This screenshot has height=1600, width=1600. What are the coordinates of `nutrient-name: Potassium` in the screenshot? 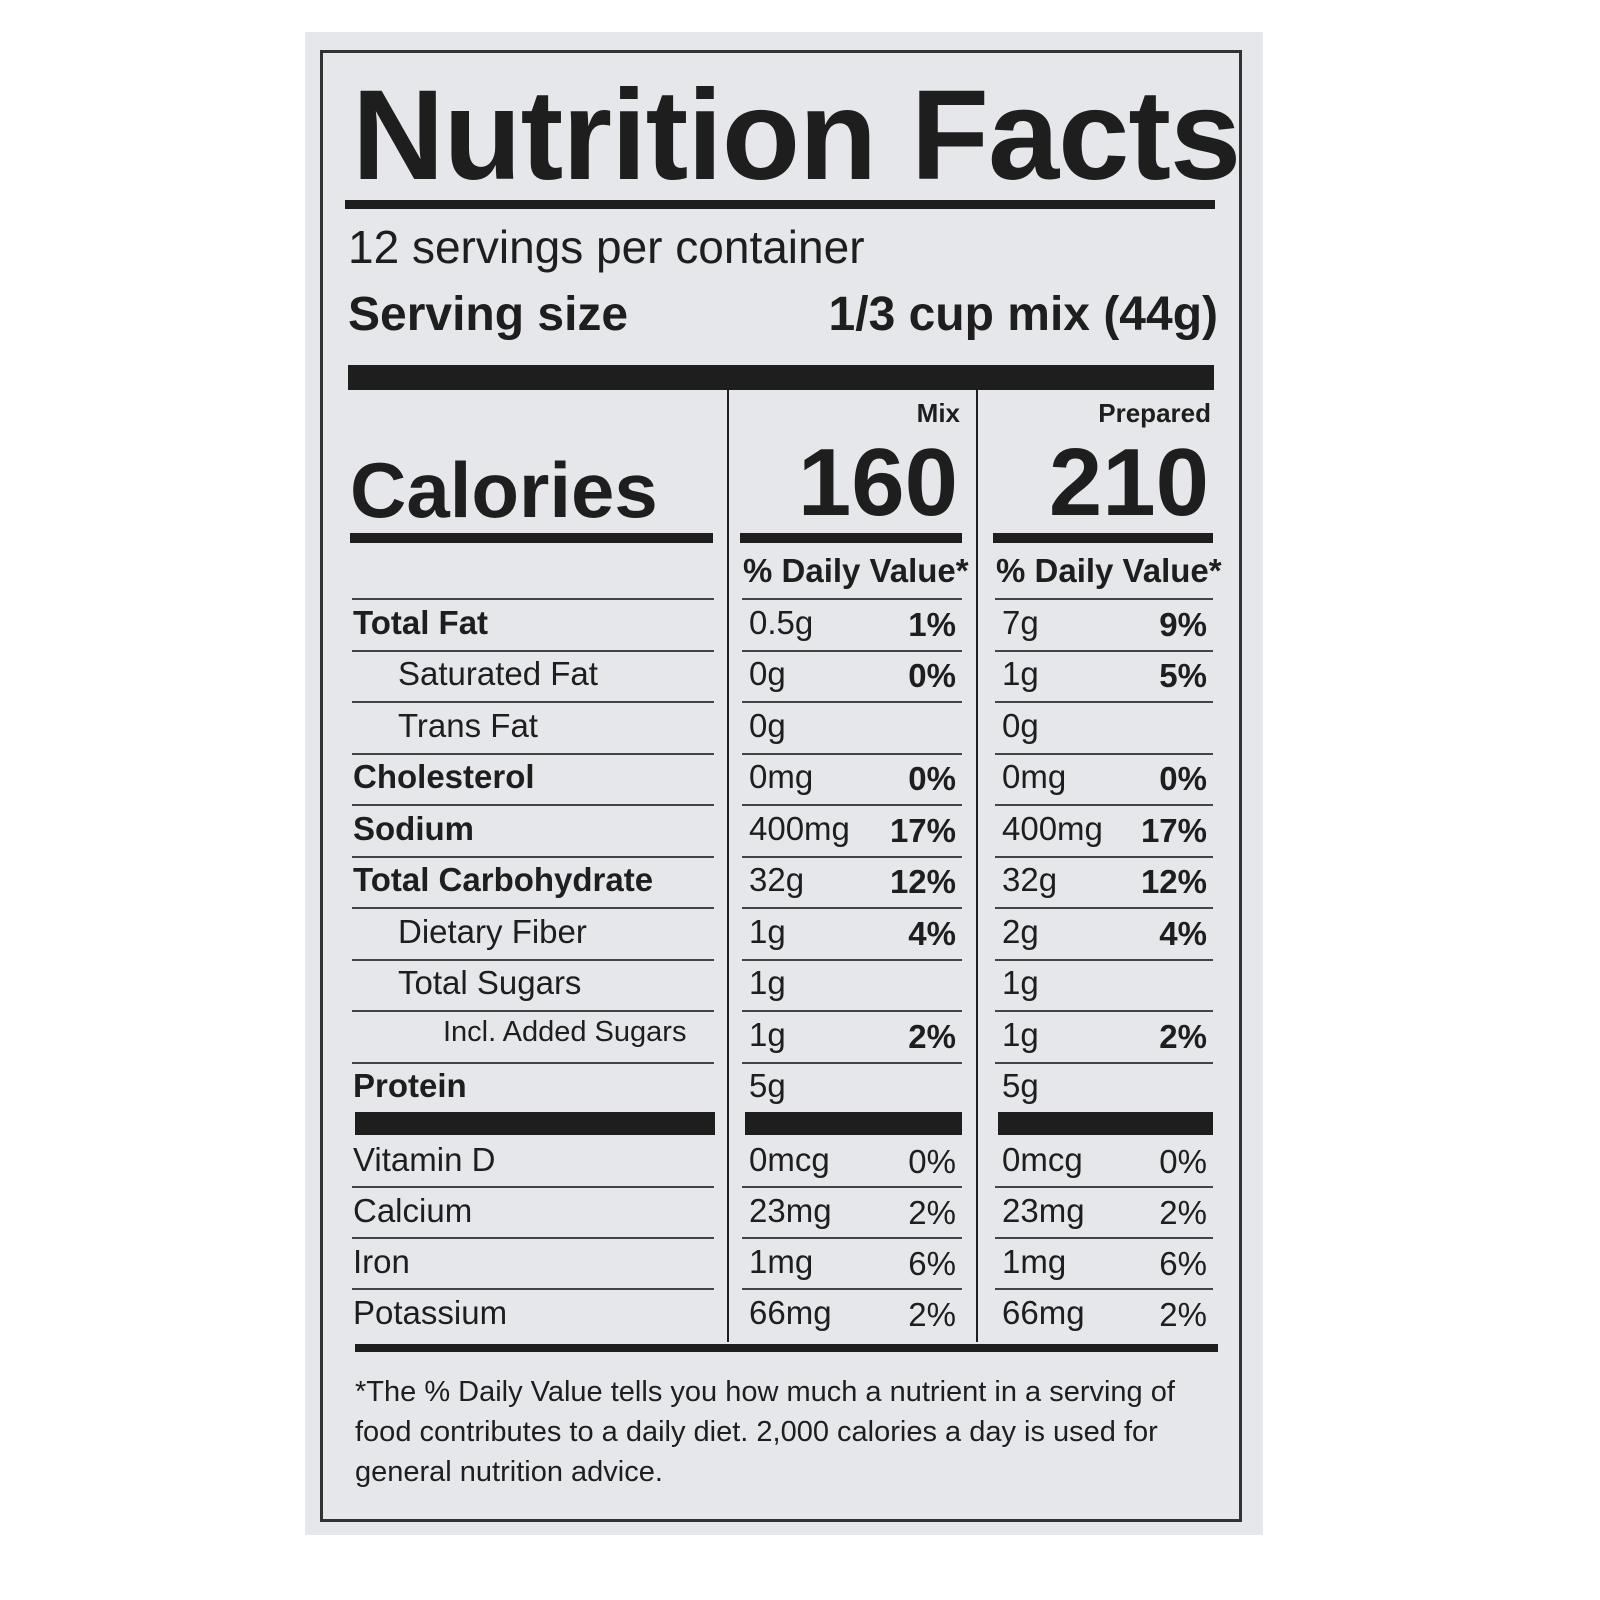 It's located at (430, 1312).